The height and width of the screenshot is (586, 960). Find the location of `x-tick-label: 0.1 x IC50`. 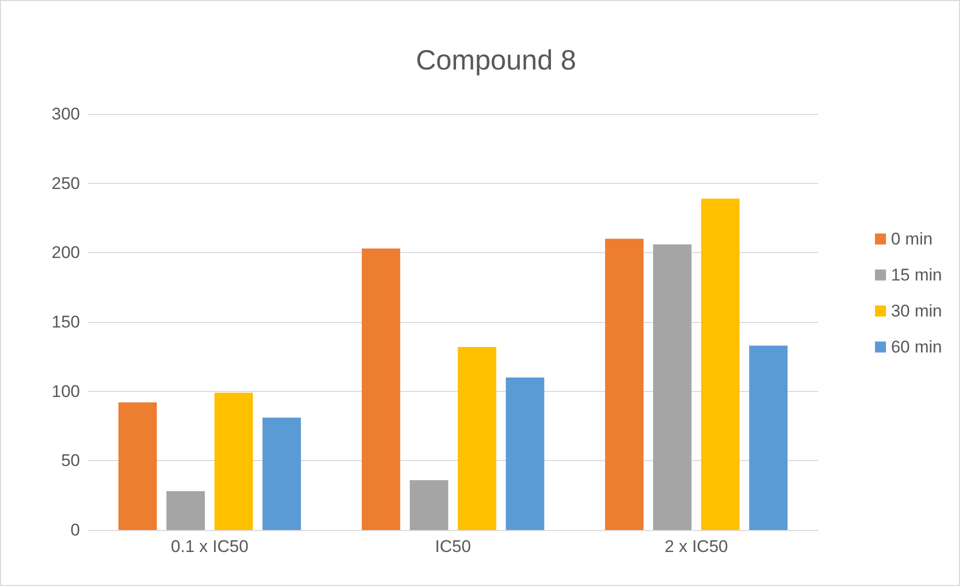

x-tick-label: 0.1 x IC50 is located at coordinates (209, 546).